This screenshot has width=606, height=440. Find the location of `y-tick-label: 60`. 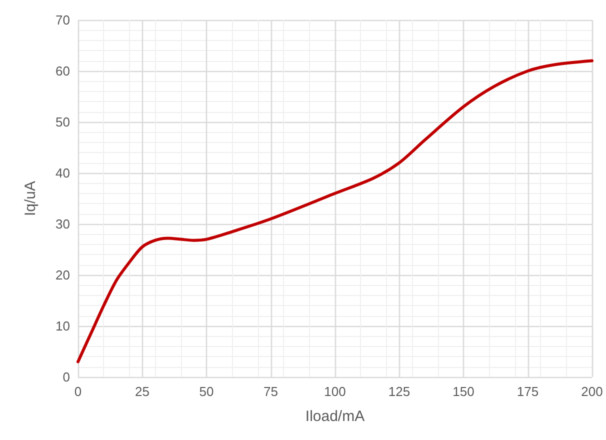

y-tick-label: 60 is located at coordinates (63, 71).